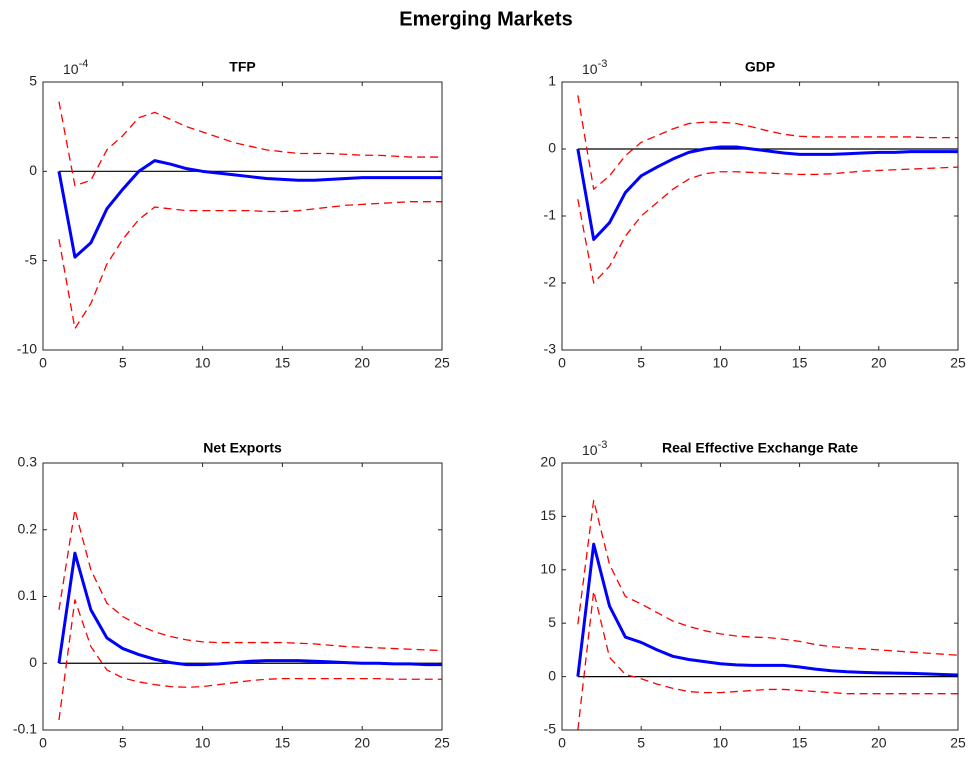 Image resolution: width=971 pixels, height=765 pixels. What do you see at coordinates (28, 462) in the screenshot?
I see `y-tick-label: 0.3` at bounding box center [28, 462].